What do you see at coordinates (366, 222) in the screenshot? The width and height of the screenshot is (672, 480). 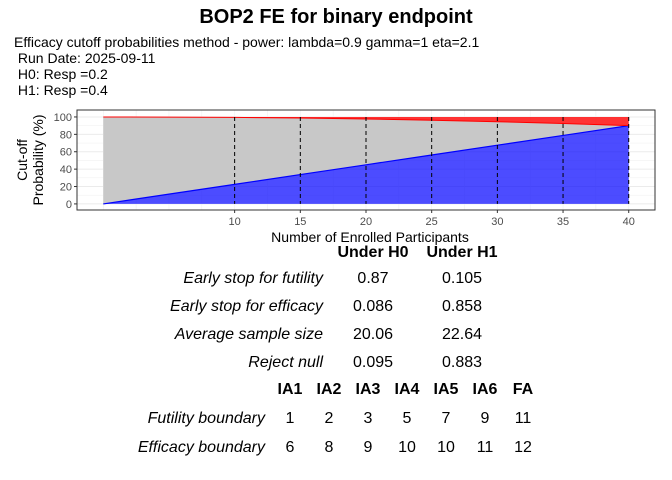 I see `x-tick-label: 20` at bounding box center [366, 222].